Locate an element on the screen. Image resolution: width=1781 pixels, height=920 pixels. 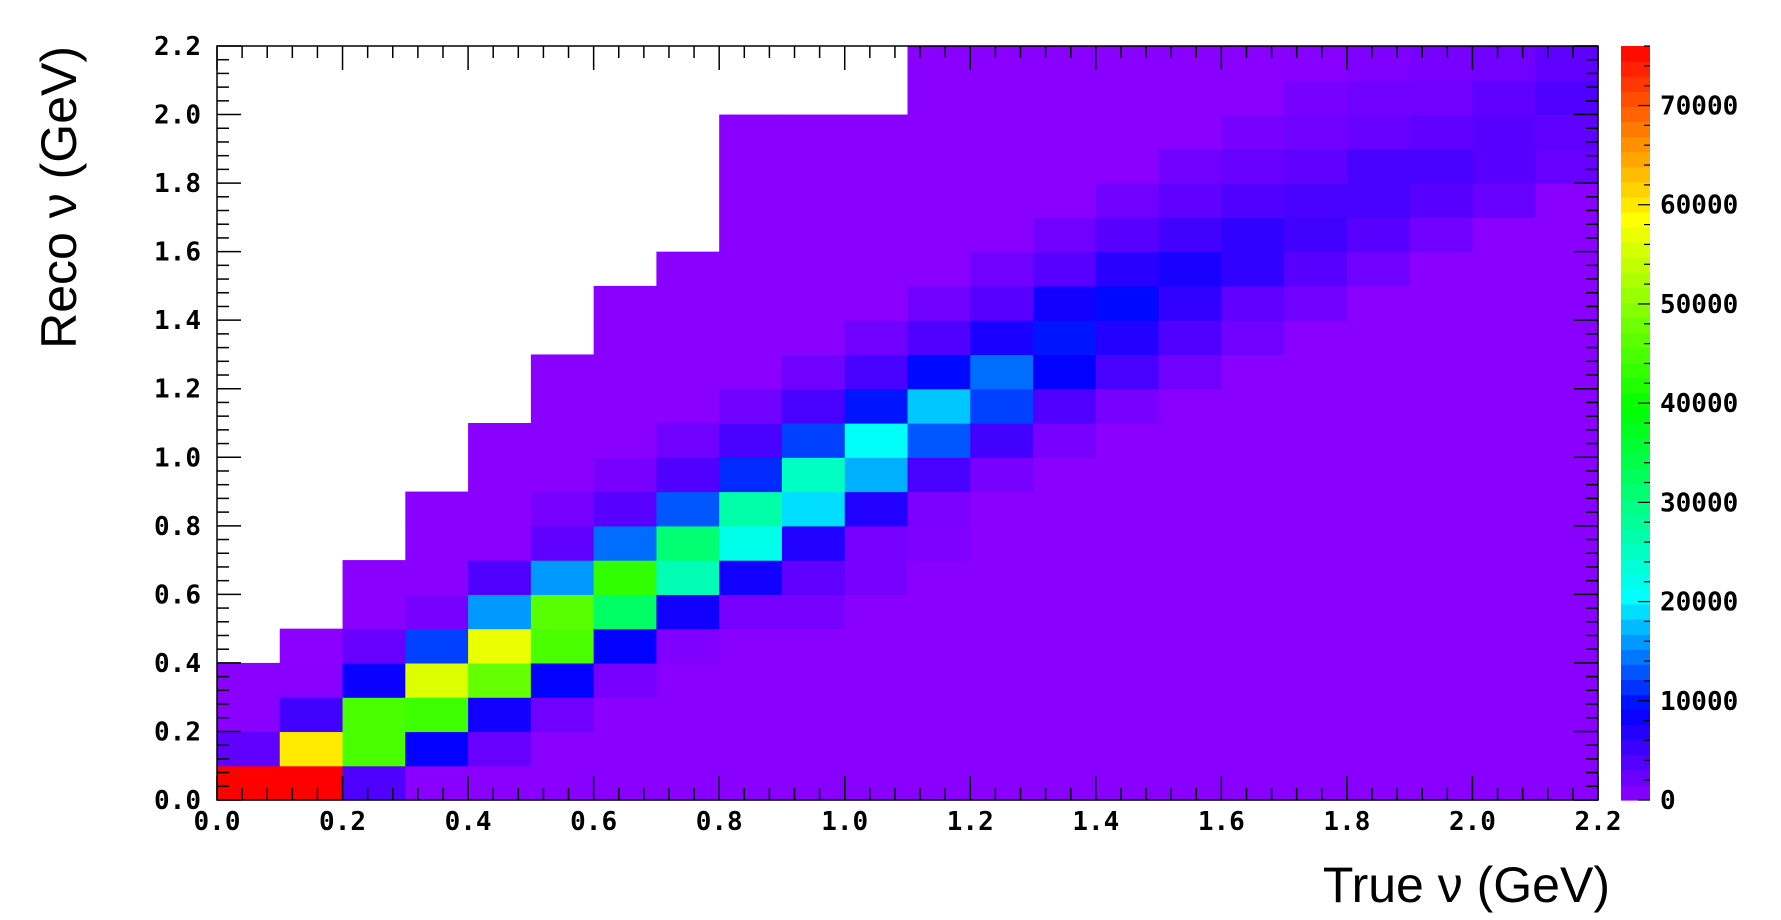
x-tick-label: 1.6 is located at coordinates (1221, 822).